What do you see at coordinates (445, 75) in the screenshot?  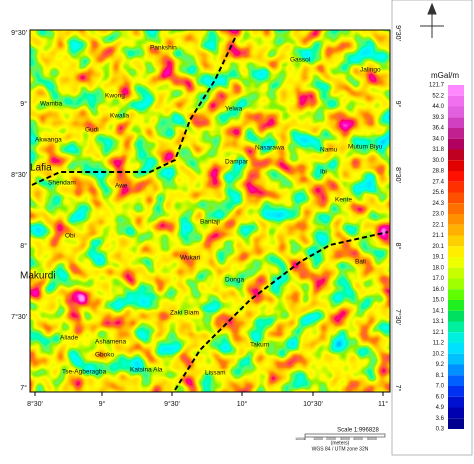 I see `legend-title: mGal/m` at bounding box center [445, 75].